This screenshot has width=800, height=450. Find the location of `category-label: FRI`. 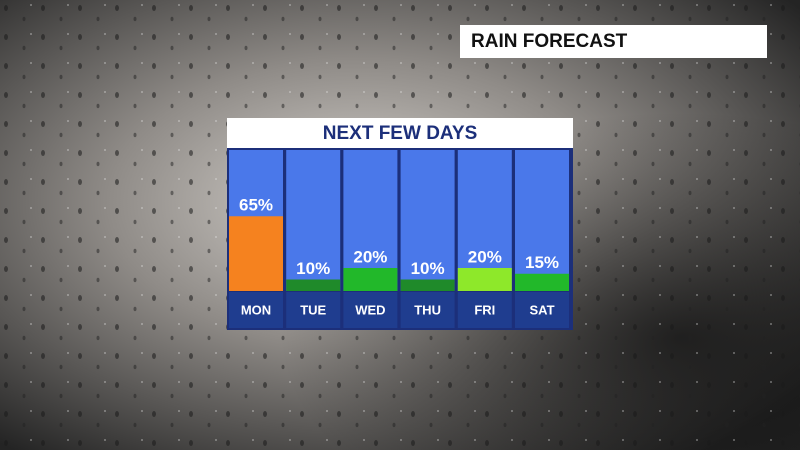

category-label: FRI is located at coordinates (484, 309).